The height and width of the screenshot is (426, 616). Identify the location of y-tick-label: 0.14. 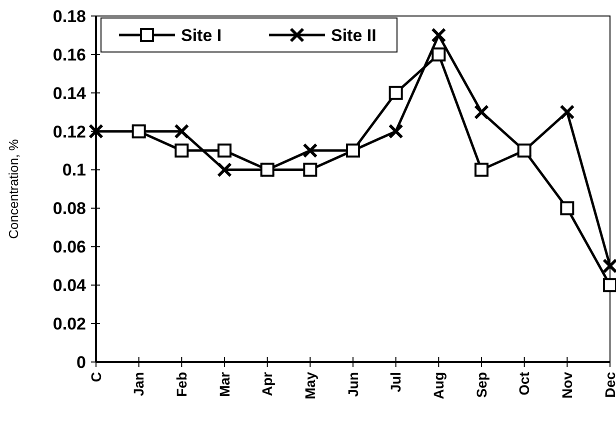
(69, 93).